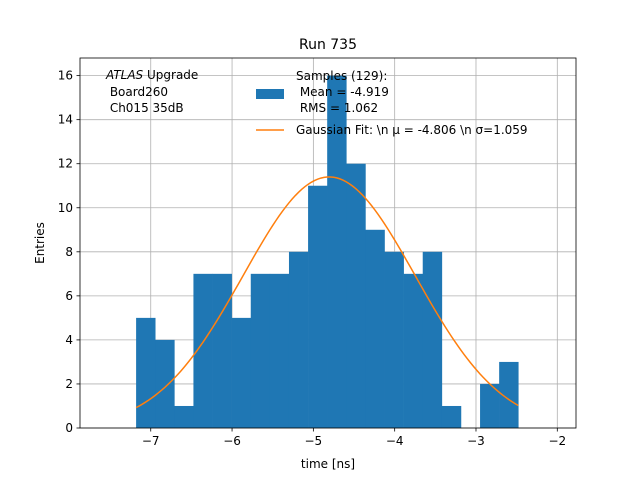 This screenshot has width=640, height=480. Describe the element at coordinates (69, 296) in the screenshot. I see `y-tick-label-3: 6` at that location.